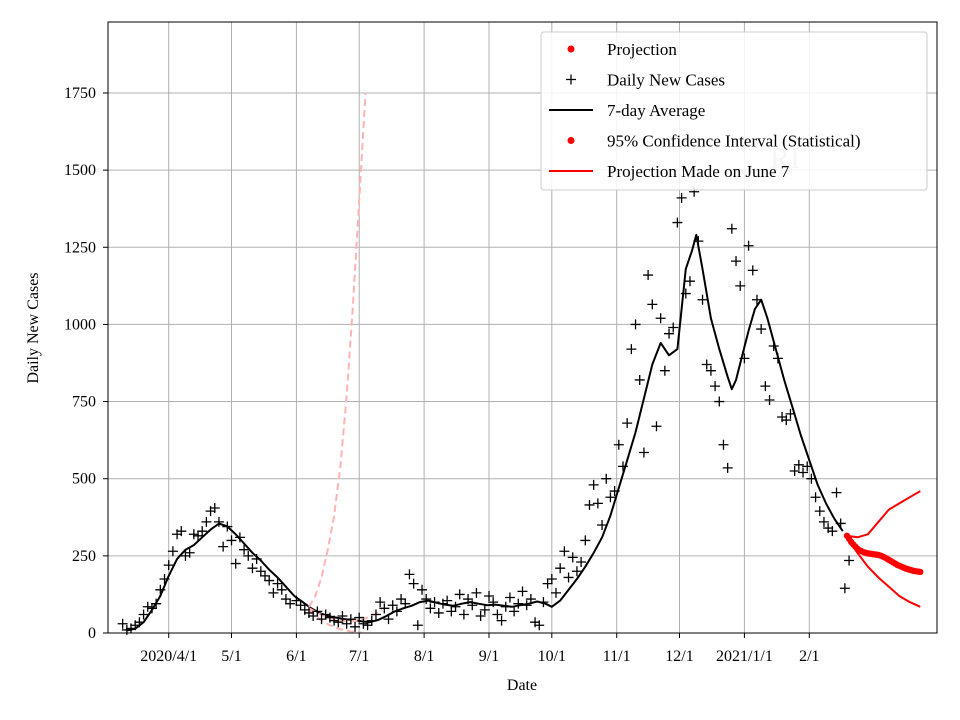 The height and width of the screenshot is (720, 960). Describe the element at coordinates (698, 171) in the screenshot. I see `legend-label: Projection Made on June 7` at that location.